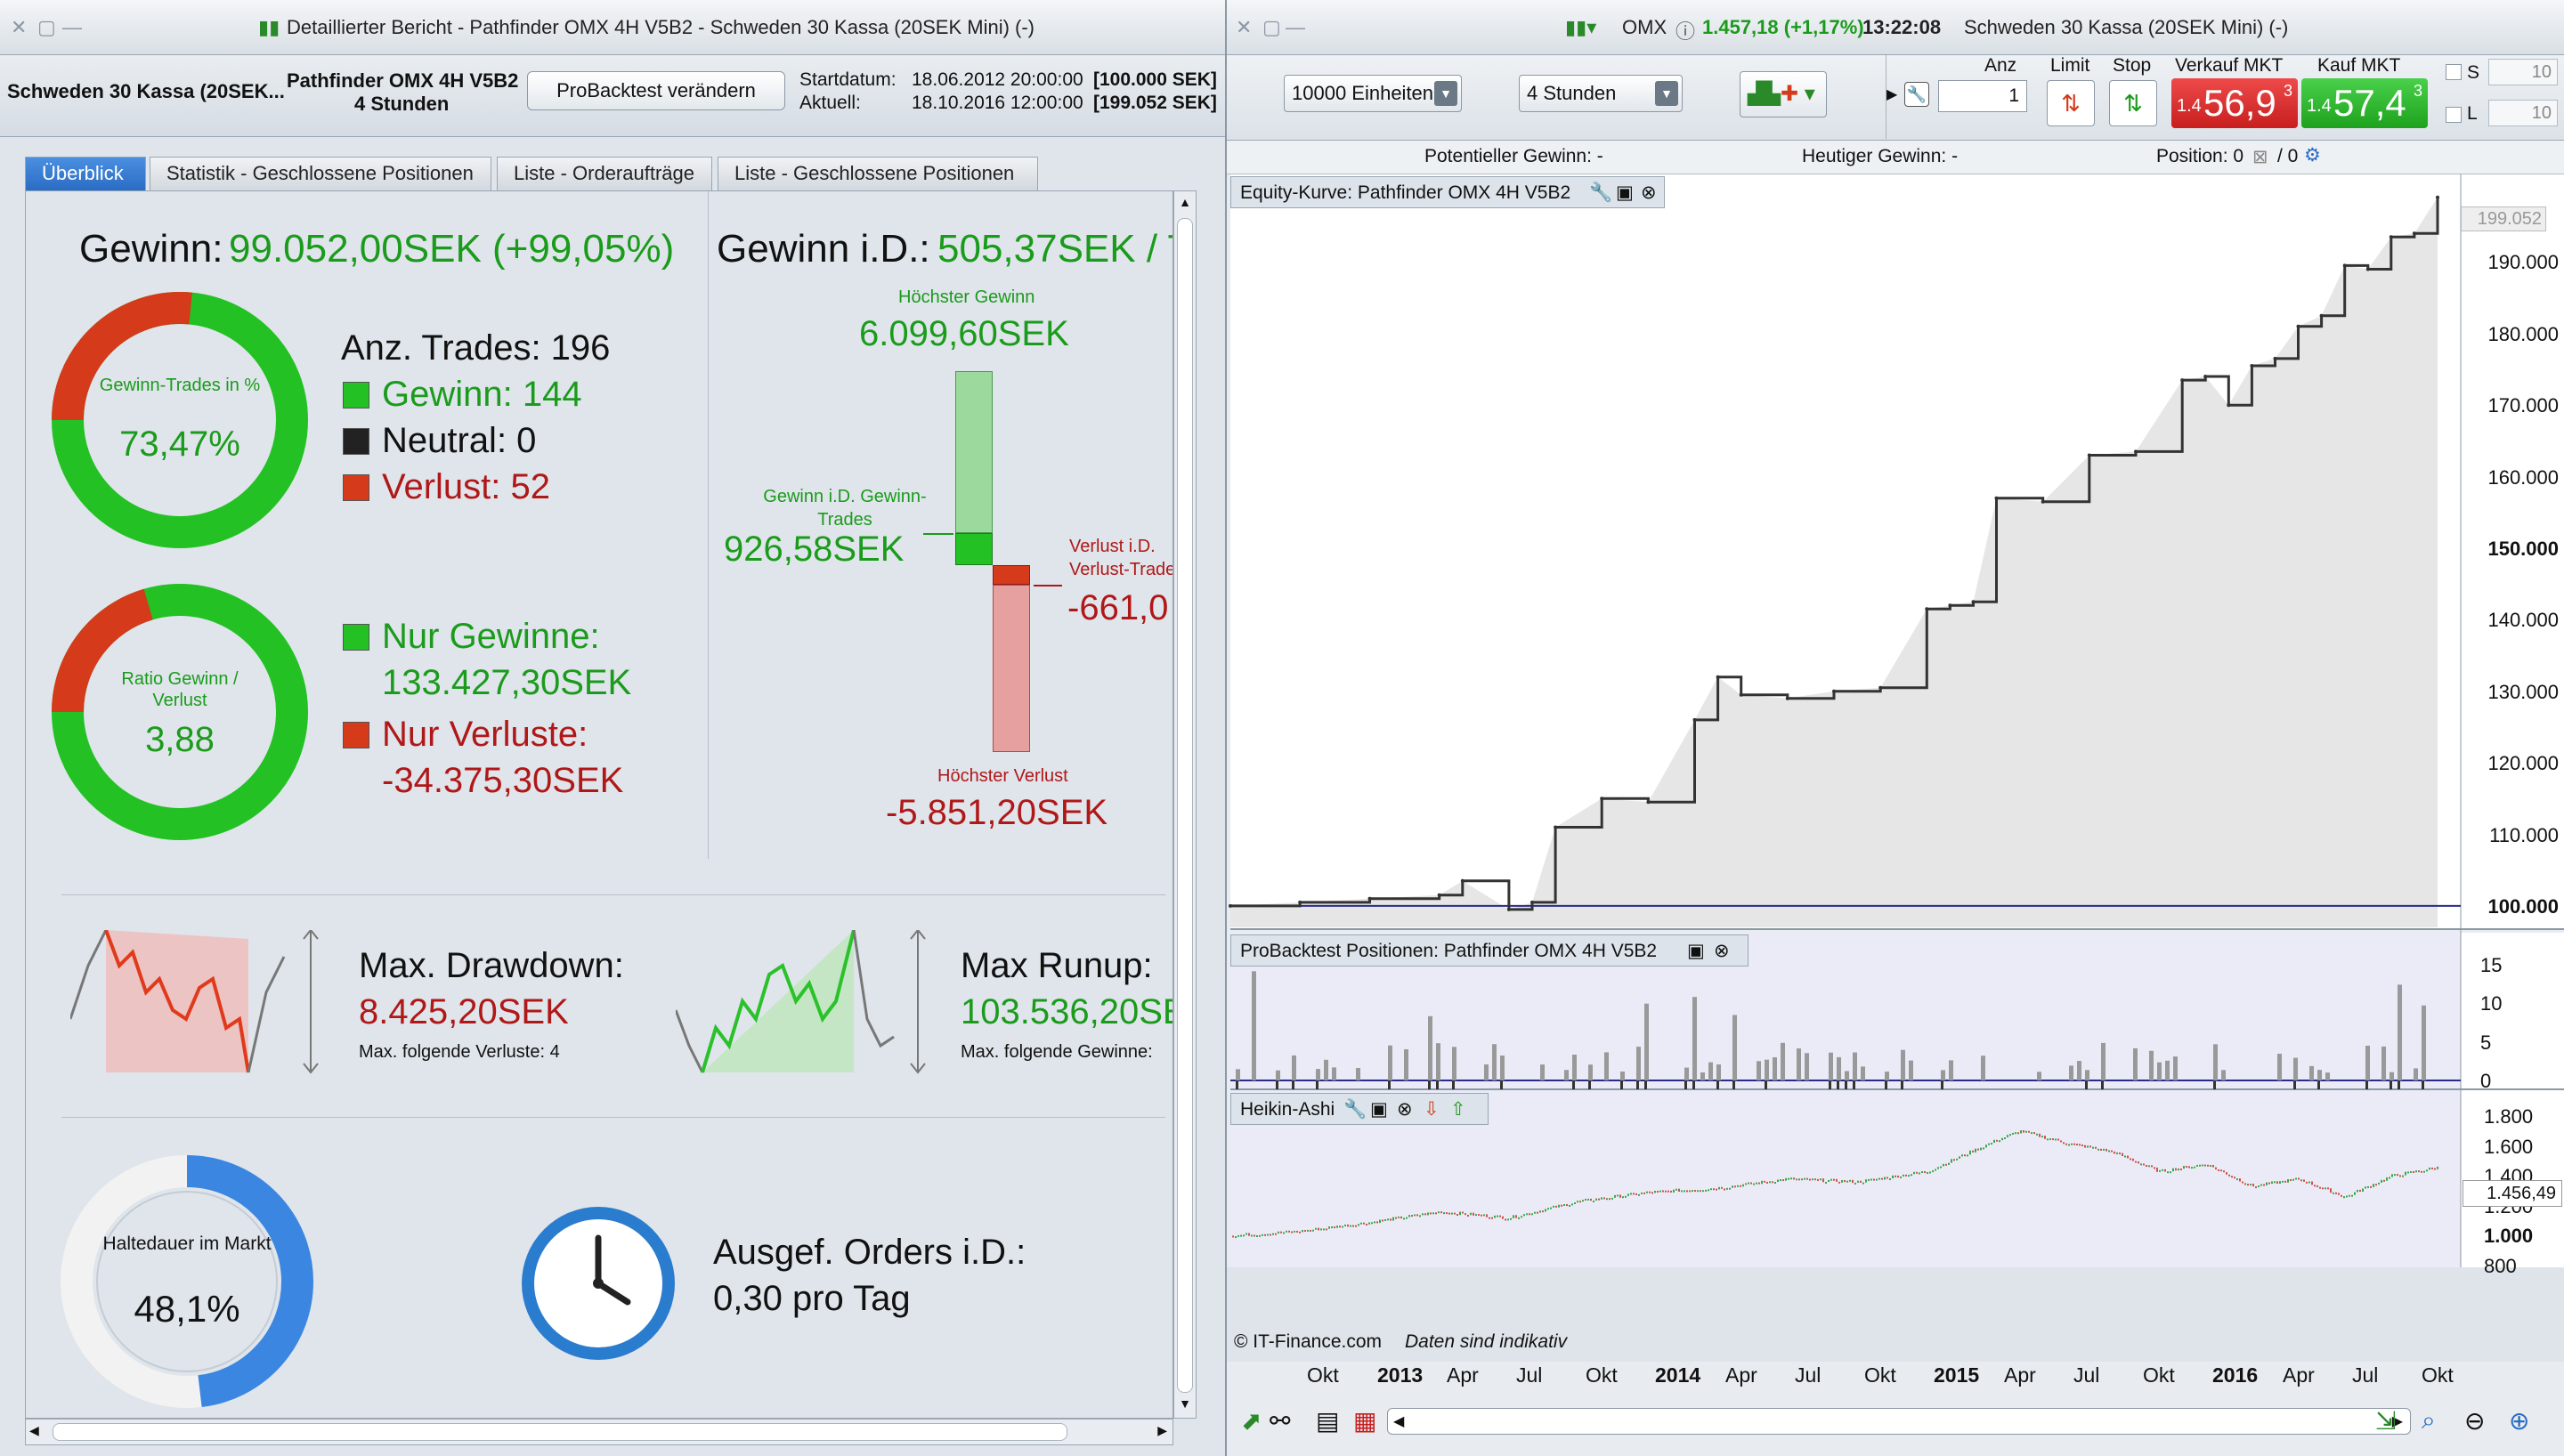  I want to click on avg-loss-value: -661,0, so click(1118, 607).